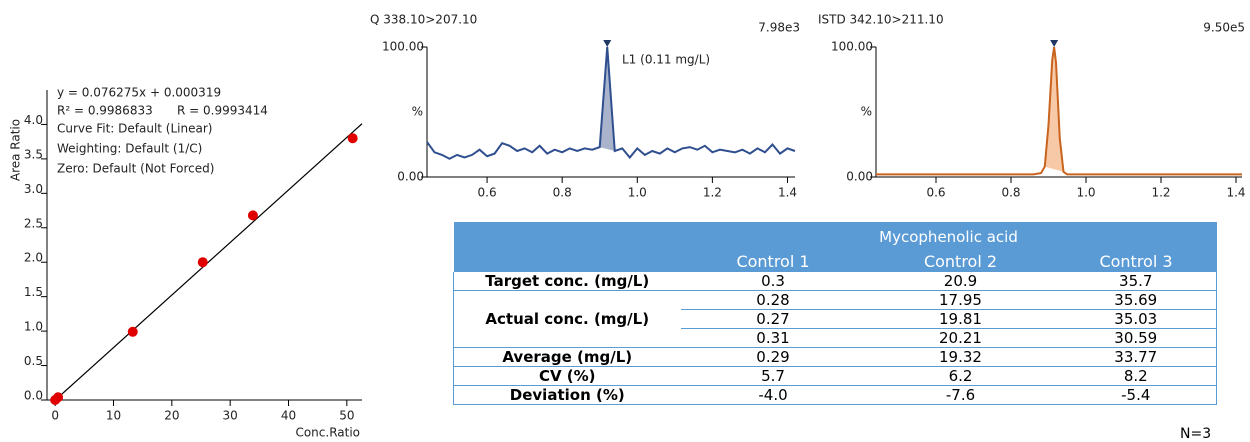  Describe the element at coordinates (33, 154) in the screenshot. I see `y-tick-label: 3.5` at that location.